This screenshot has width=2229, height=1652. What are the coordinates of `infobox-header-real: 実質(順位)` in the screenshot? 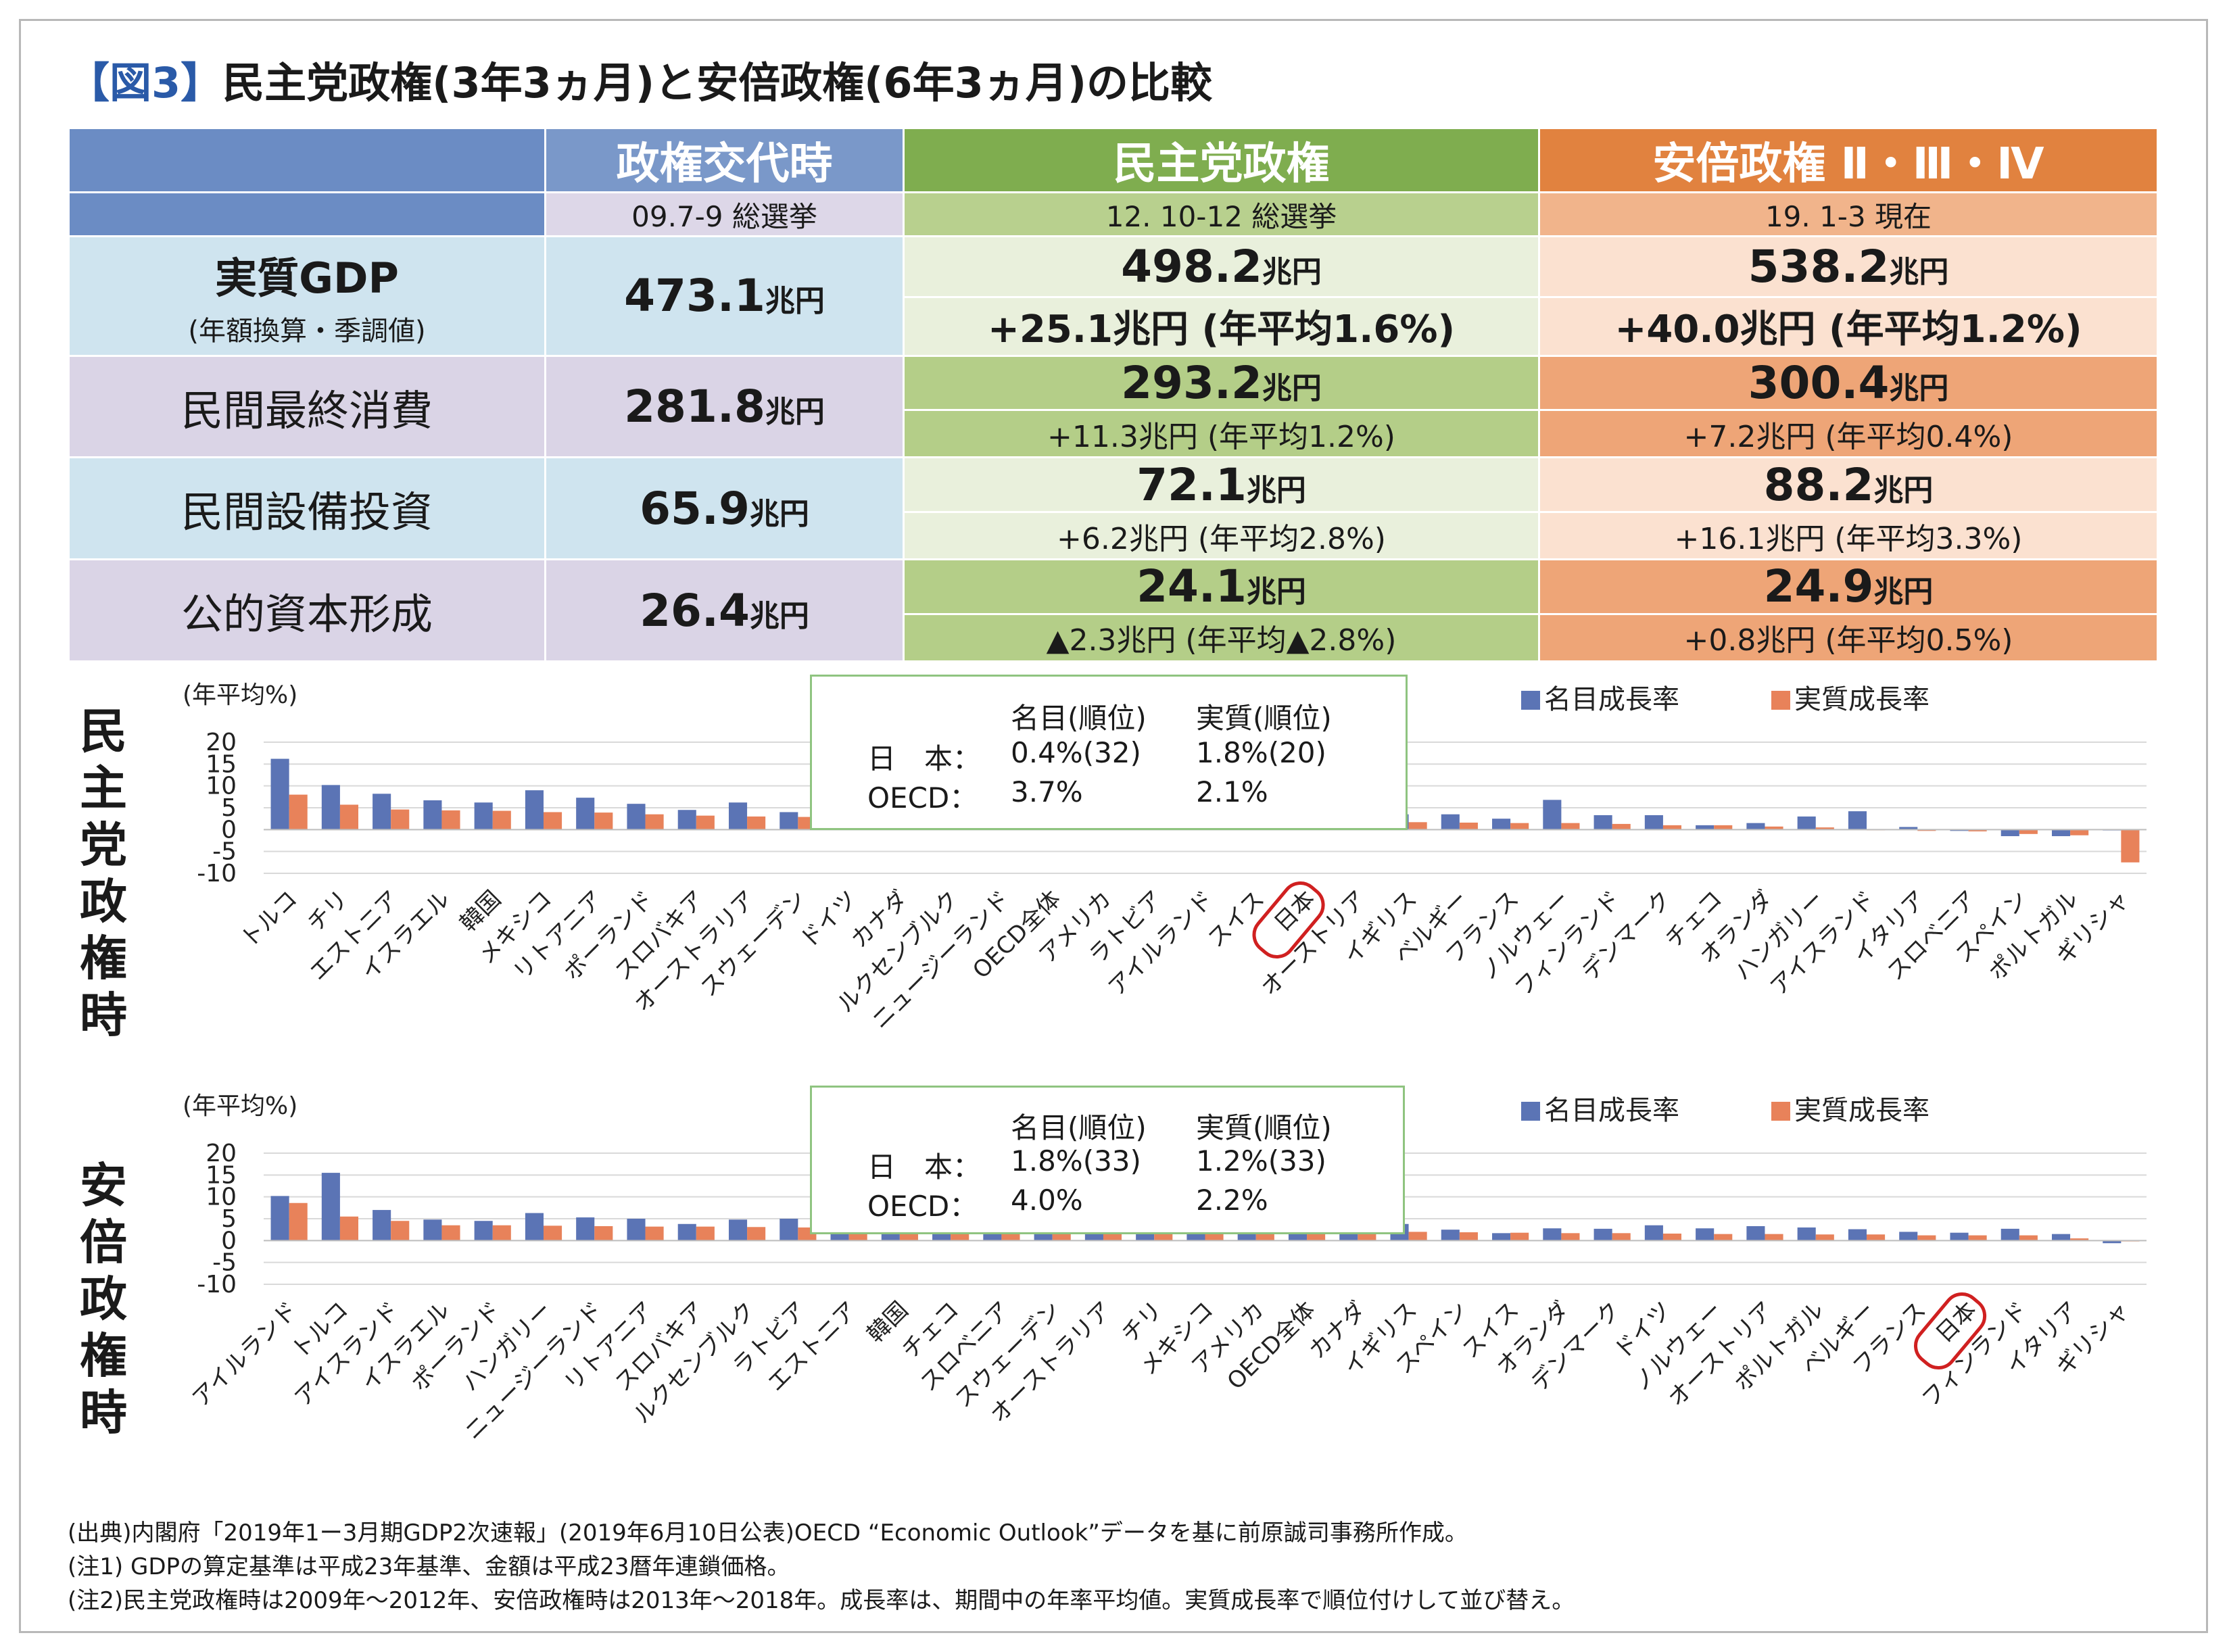 It's located at (1264, 718).